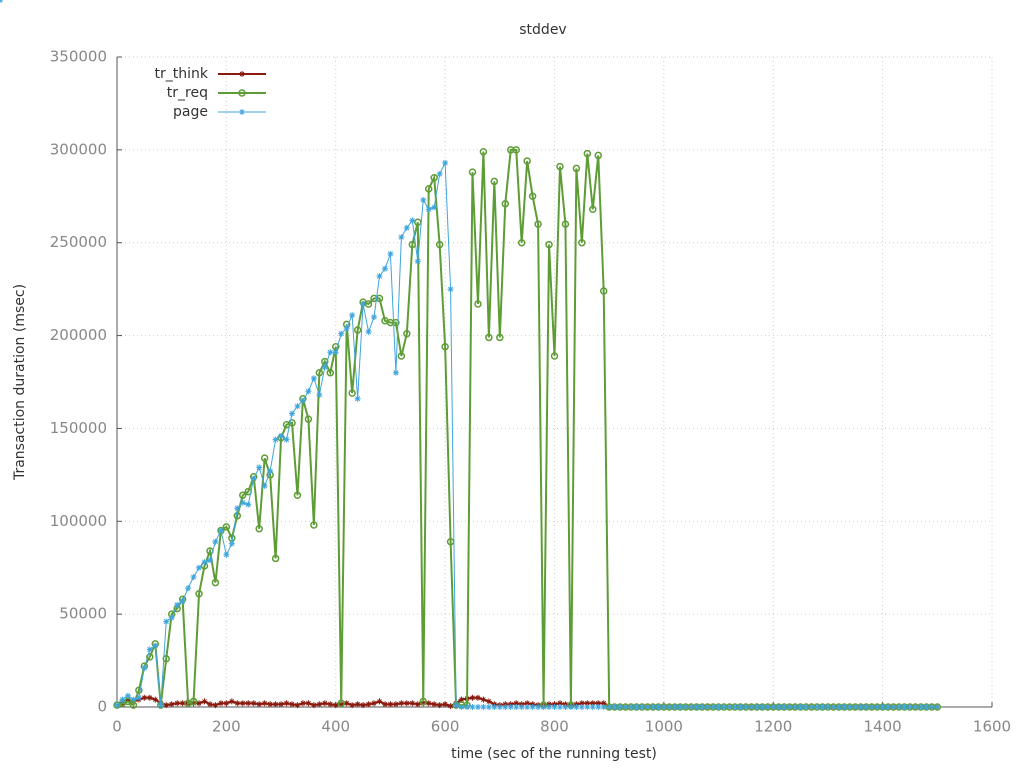 This screenshot has height=768, width=1024. What do you see at coordinates (190, 112) in the screenshot?
I see `legend-label: page` at bounding box center [190, 112].